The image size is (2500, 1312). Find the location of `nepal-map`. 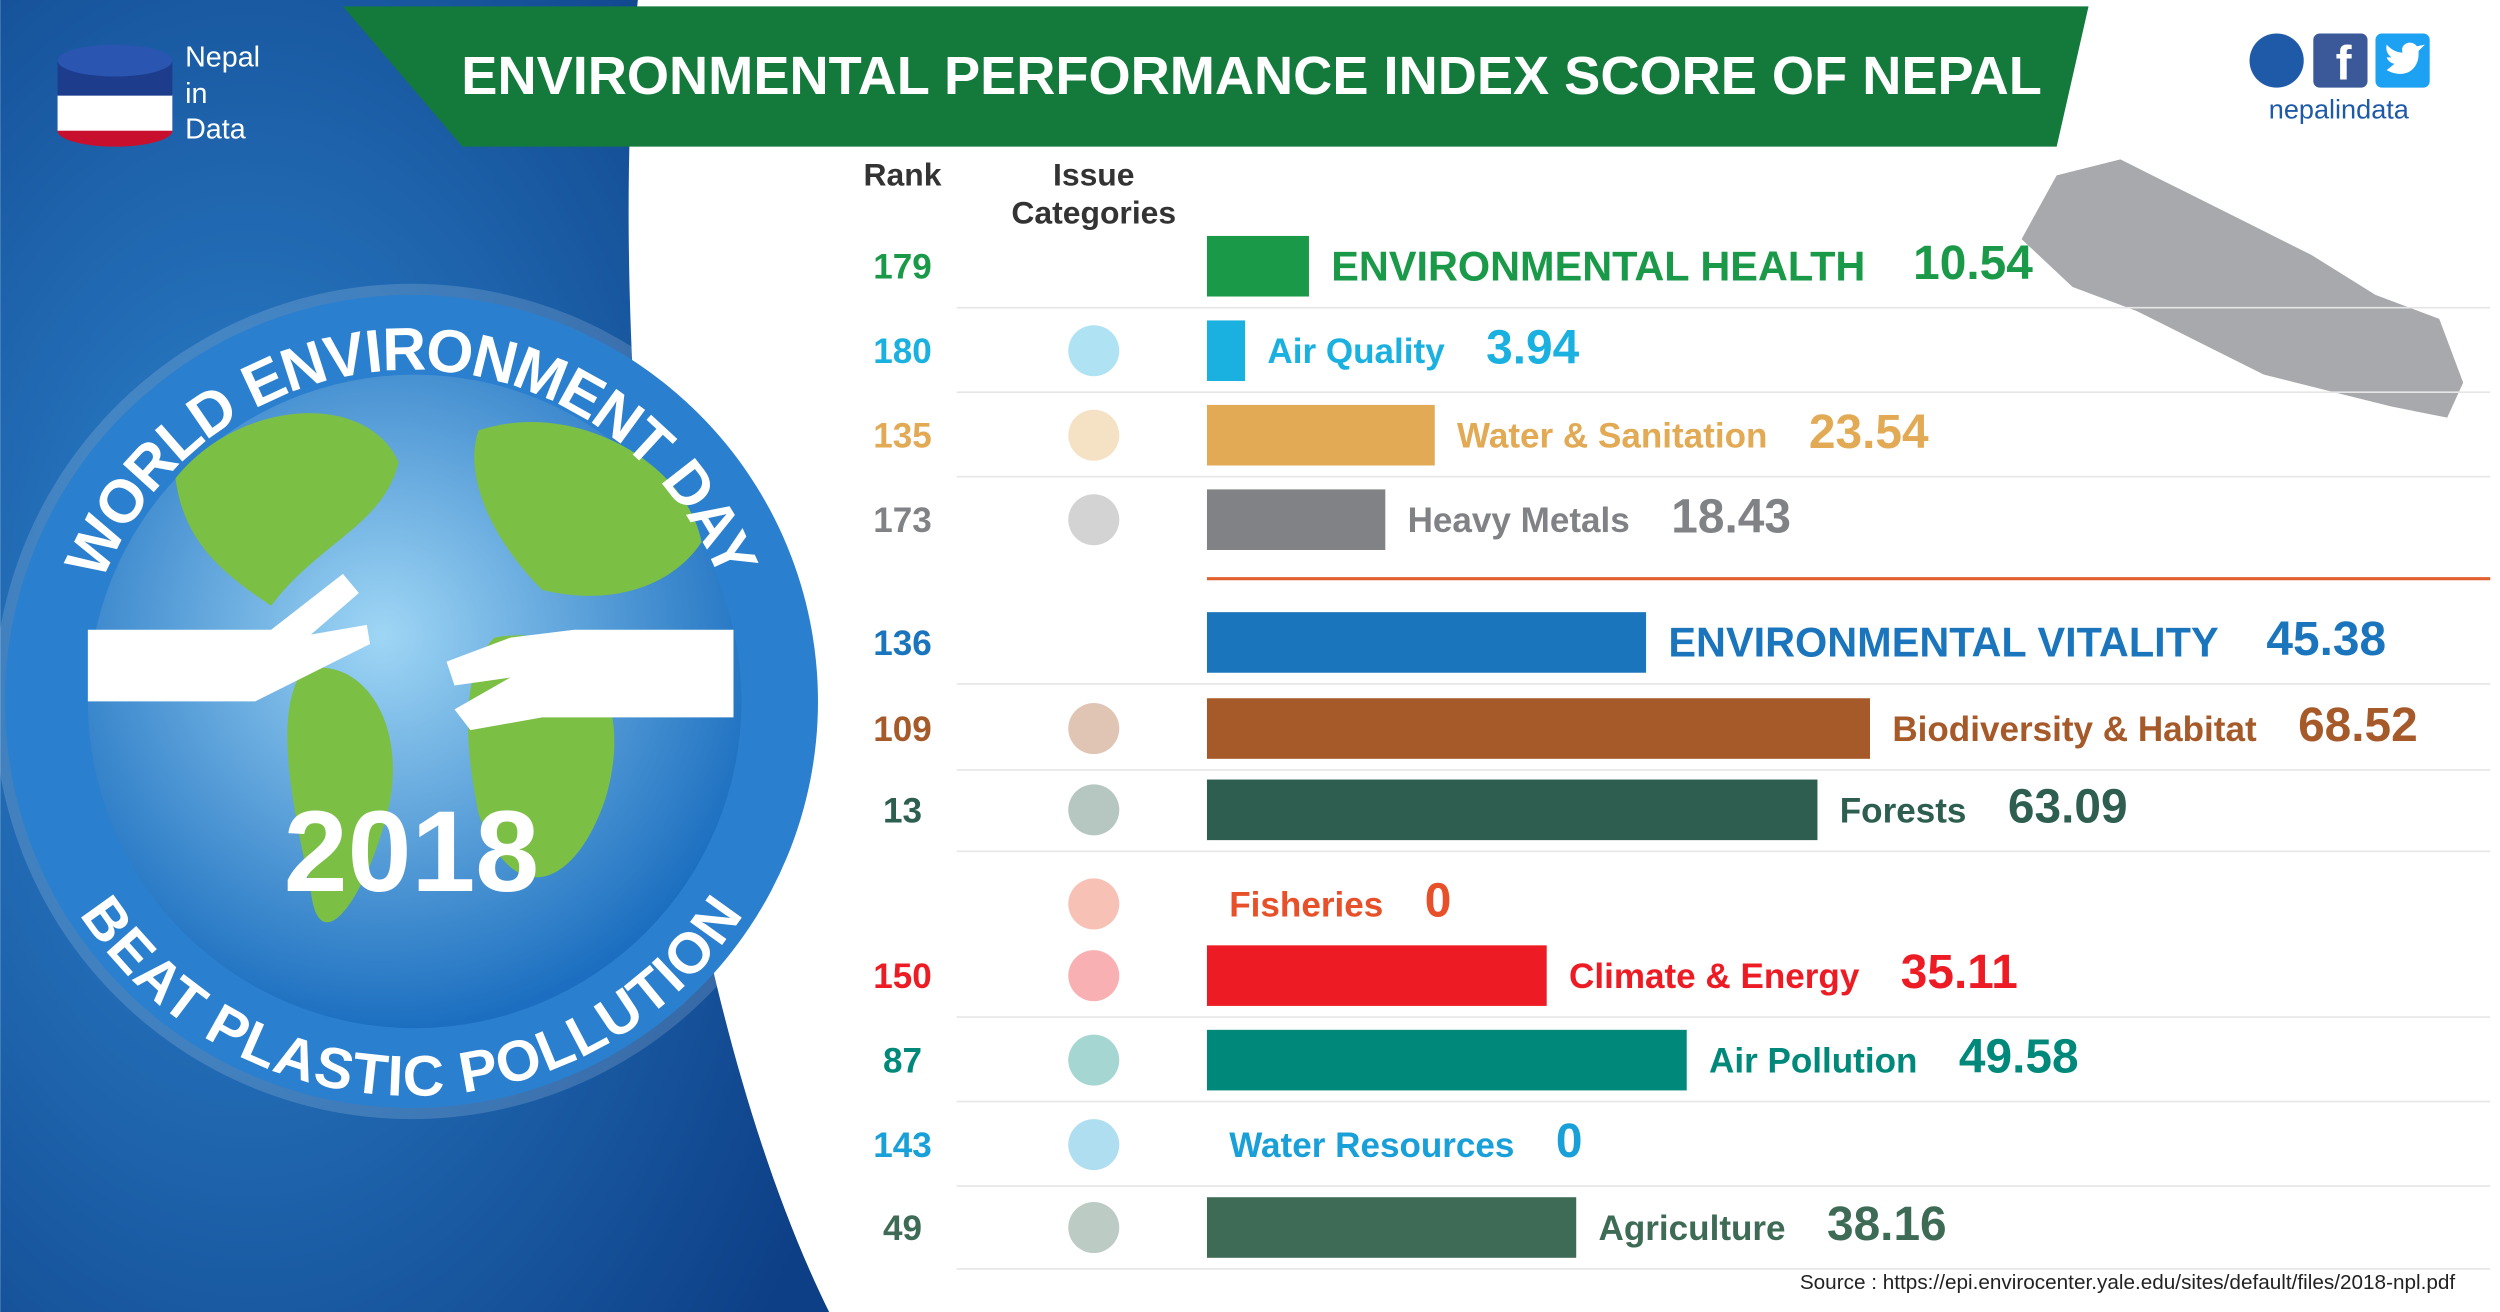

nepal-map is located at coordinates (2242, 288).